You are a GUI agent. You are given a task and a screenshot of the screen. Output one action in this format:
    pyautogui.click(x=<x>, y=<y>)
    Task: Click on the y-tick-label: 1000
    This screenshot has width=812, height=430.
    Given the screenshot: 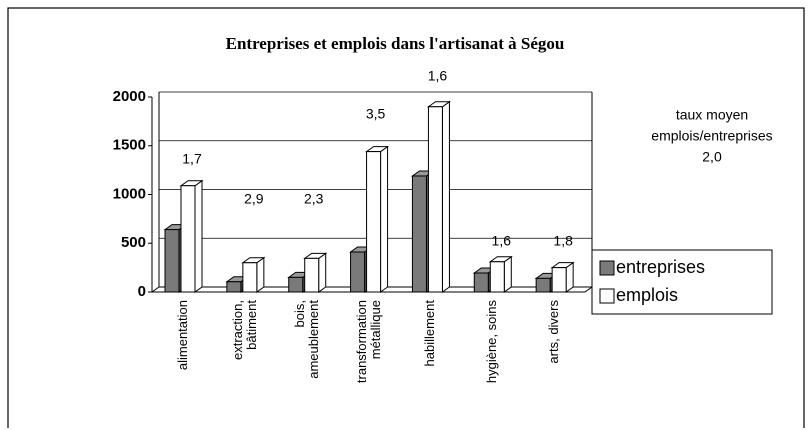 What is the action you would take?
    pyautogui.click(x=129, y=193)
    